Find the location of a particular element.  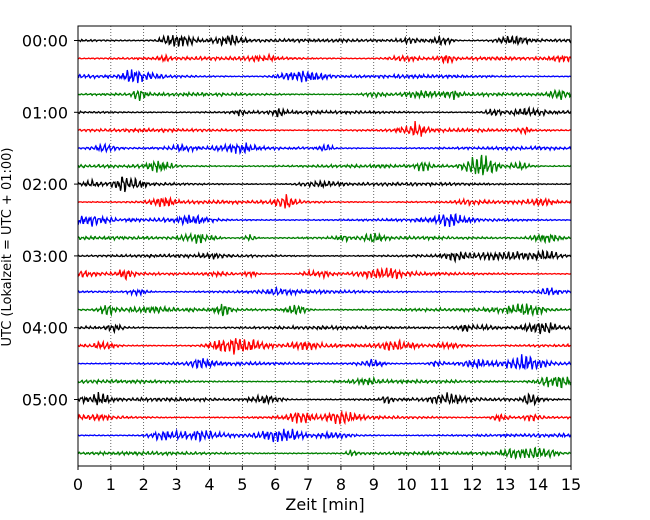

x-axis-ticks: 0 1 2 3 4 5 6 7 8 9 10 11 12 13 14 15 is located at coordinates (327, 480).